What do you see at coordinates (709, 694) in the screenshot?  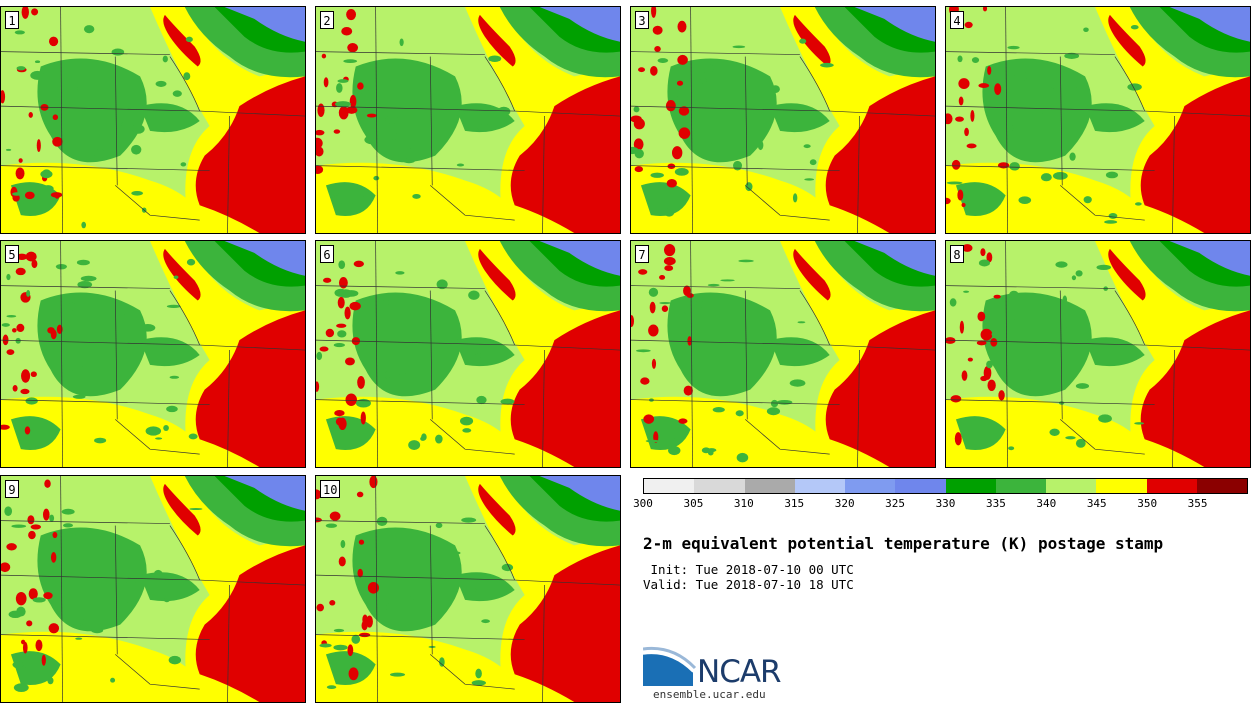 I see `ensemble-url: ensemble.ucar.edu` at bounding box center [709, 694].